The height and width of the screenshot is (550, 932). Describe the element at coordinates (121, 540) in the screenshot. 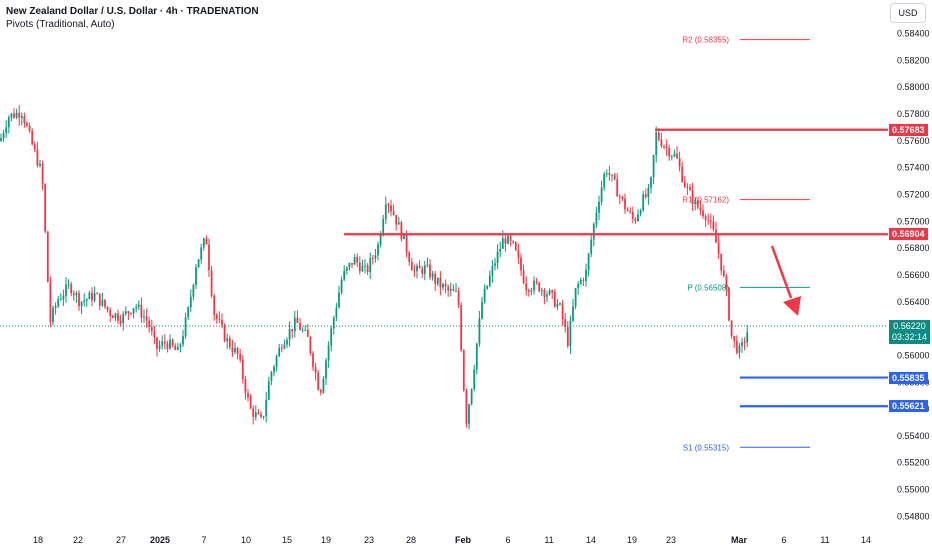

I see `time-tick-label: 27` at that location.